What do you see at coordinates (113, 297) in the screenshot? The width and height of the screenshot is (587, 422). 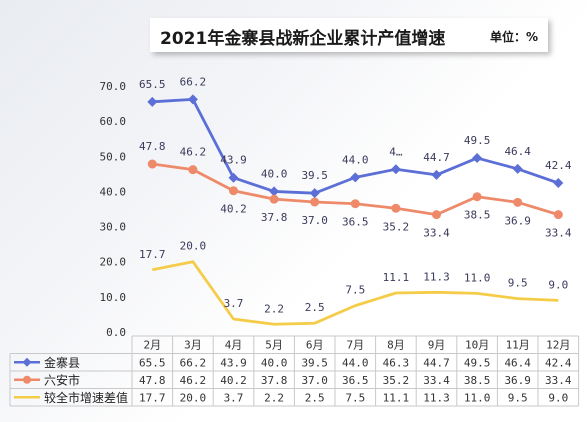 I see `y-tick-label: 10.0` at bounding box center [113, 297].